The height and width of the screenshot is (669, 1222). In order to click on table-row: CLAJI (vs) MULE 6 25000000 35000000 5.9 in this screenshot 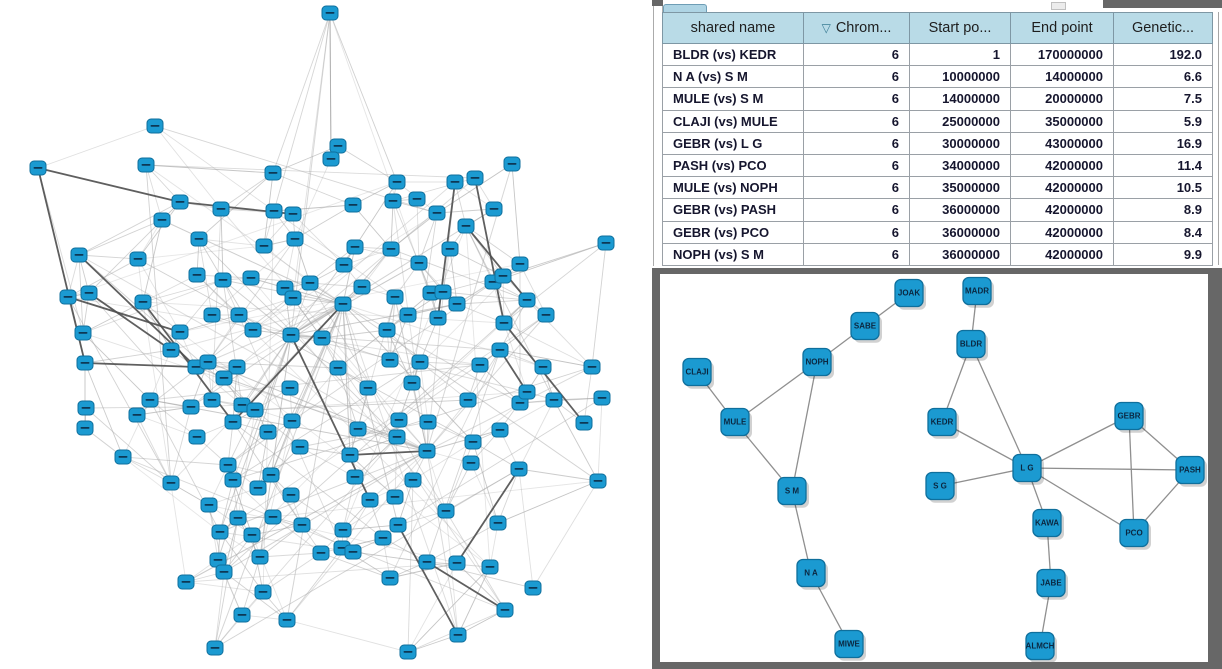, I will do `click(937, 121)`.